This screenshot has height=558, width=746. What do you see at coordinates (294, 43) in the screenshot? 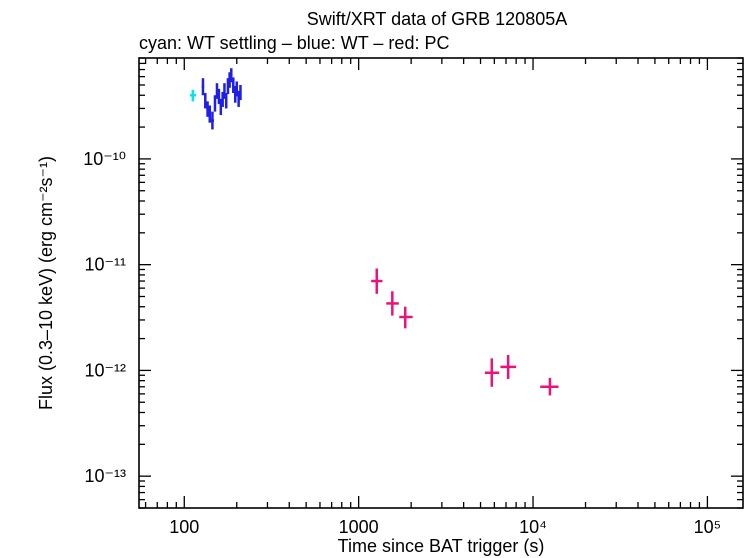
I see `chart-subtitle: cyan: WT settling – blue: WT – red: PC` at bounding box center [294, 43].